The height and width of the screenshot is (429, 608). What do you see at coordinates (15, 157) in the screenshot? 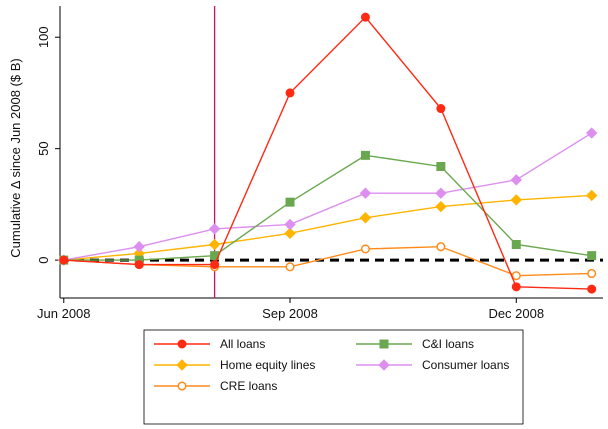
I see `y-axis-title: Cumulative Δ since Jun 2008 ($ B)` at bounding box center [15, 157].